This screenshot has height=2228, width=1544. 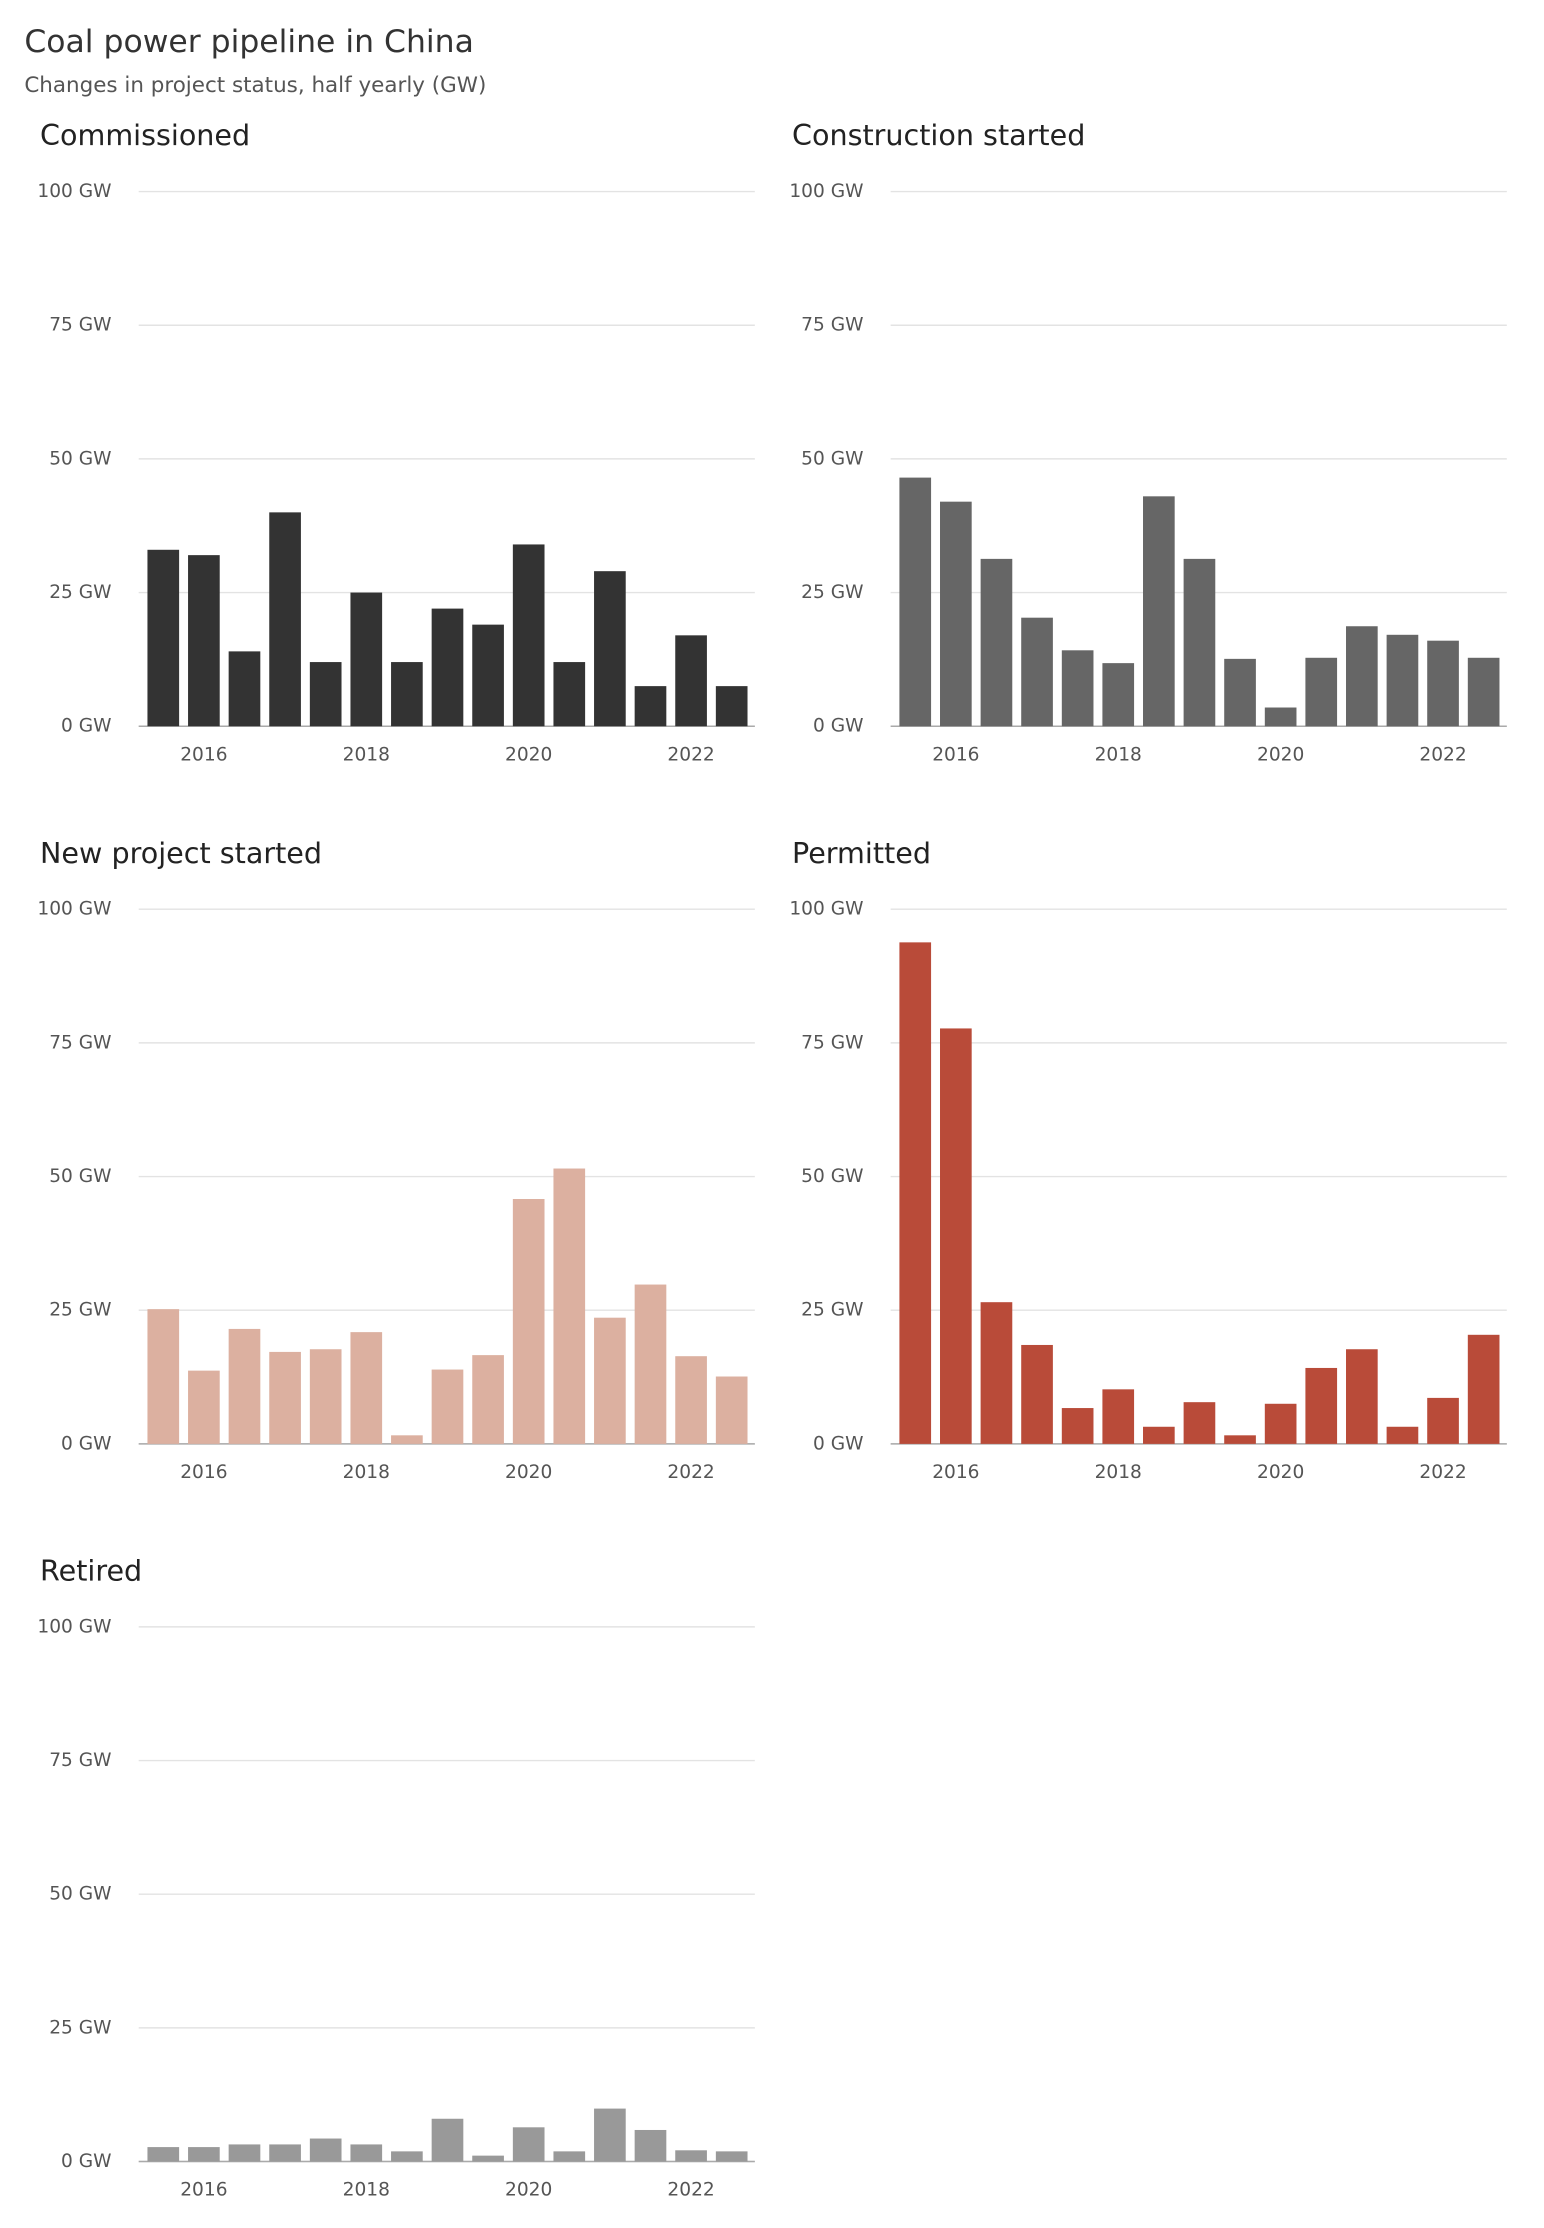 I want to click on panel-title: Commissioned, so click(x=145, y=135).